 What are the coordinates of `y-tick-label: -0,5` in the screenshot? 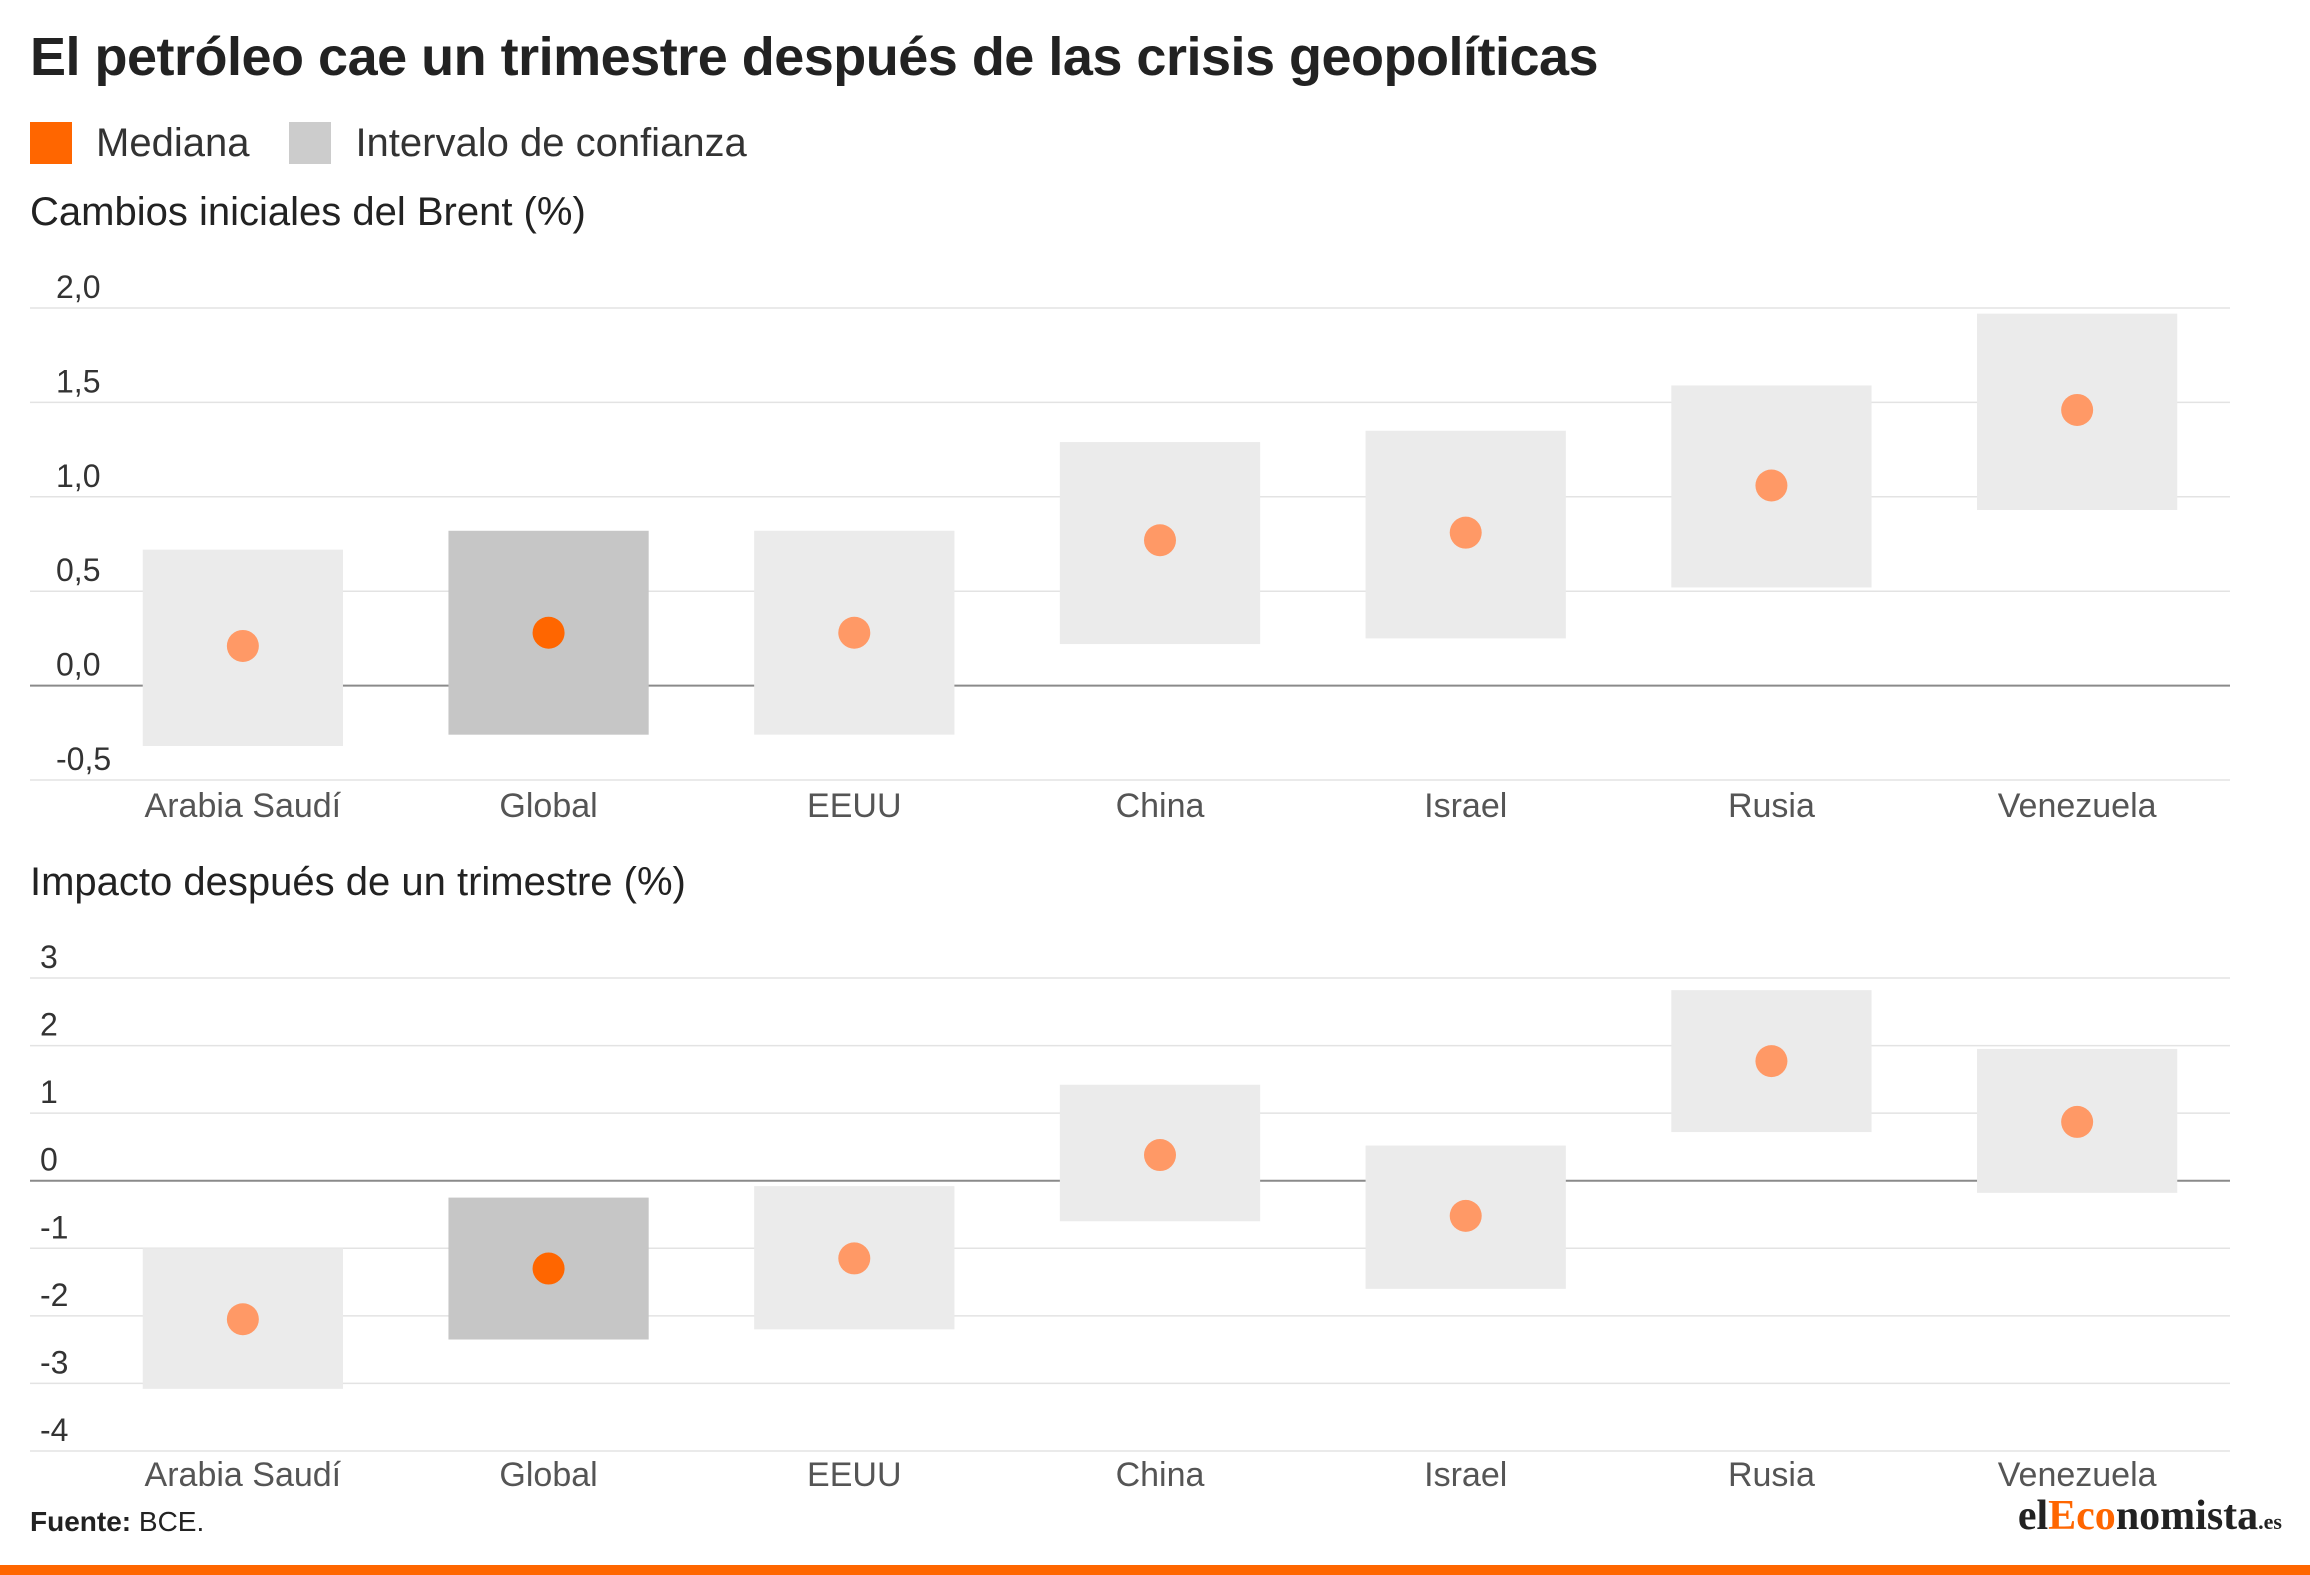 It's located at (83, 759).